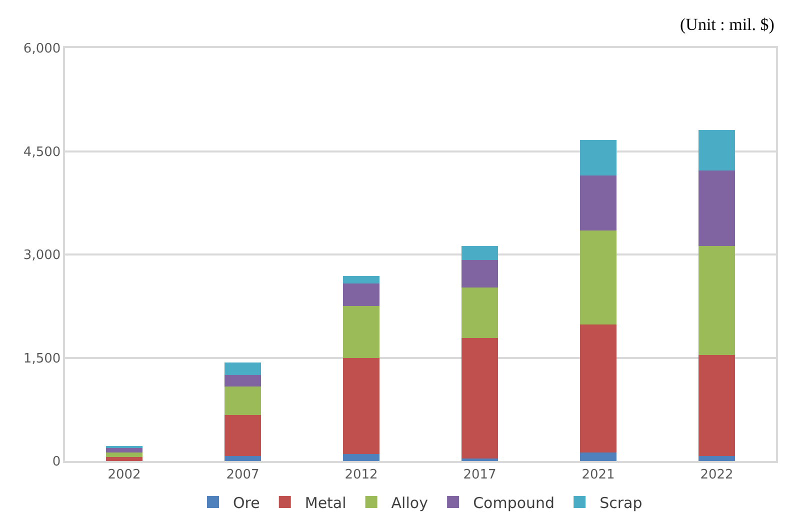  What do you see at coordinates (246, 503) in the screenshot?
I see `legend-label: Ore` at bounding box center [246, 503].